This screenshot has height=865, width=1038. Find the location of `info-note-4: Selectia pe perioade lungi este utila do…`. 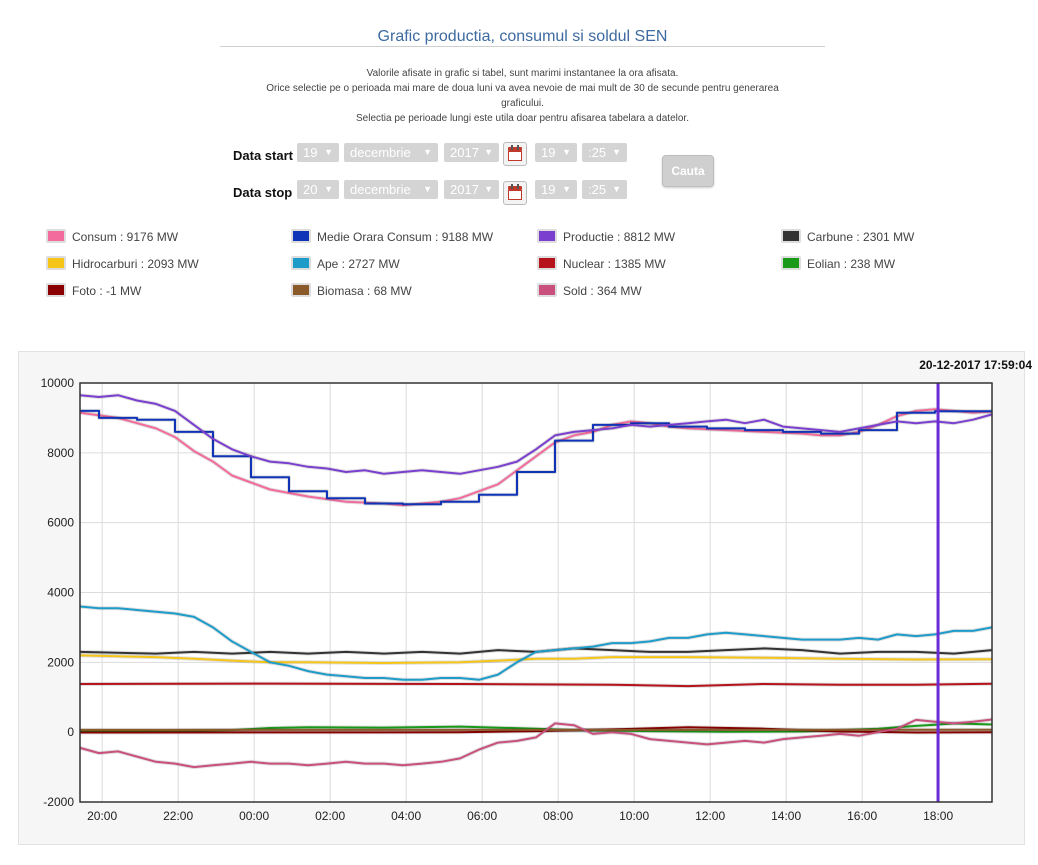

info-note-4: Selectia pe perioade lungi este utila do… is located at coordinates (522, 118).